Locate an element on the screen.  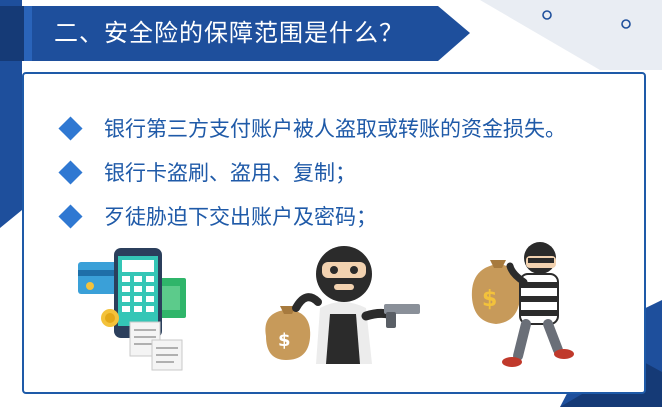
title-banner is located at coordinates (235, 33).